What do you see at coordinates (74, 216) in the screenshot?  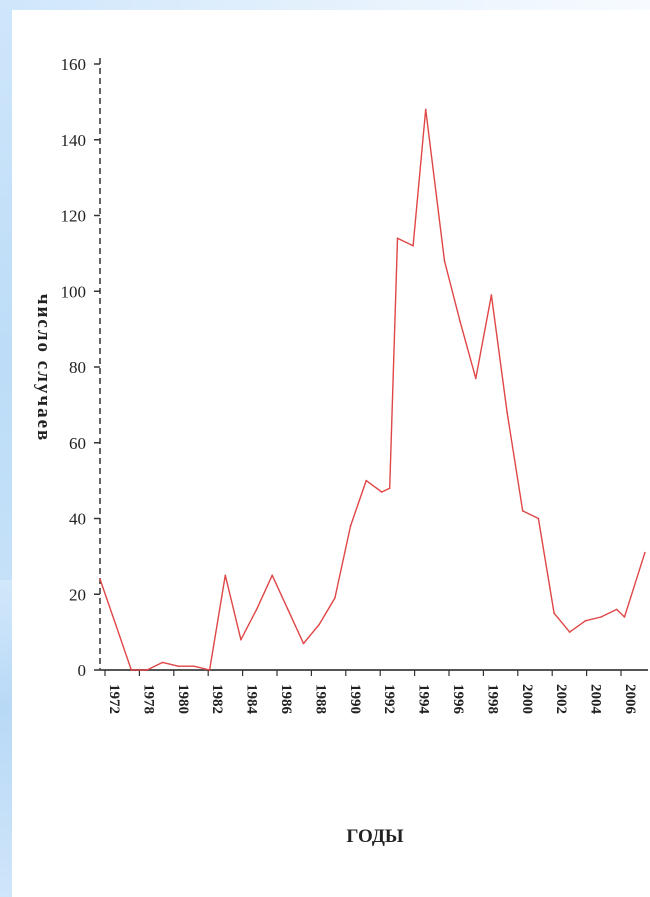 I see `y-tick-label: 120` at bounding box center [74, 216].